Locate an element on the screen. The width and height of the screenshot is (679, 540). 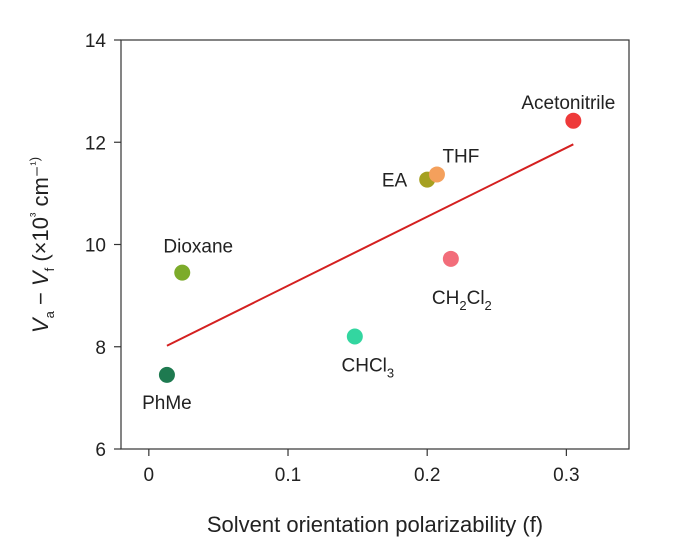
y-tick-label: 14 is located at coordinates (96, 41).